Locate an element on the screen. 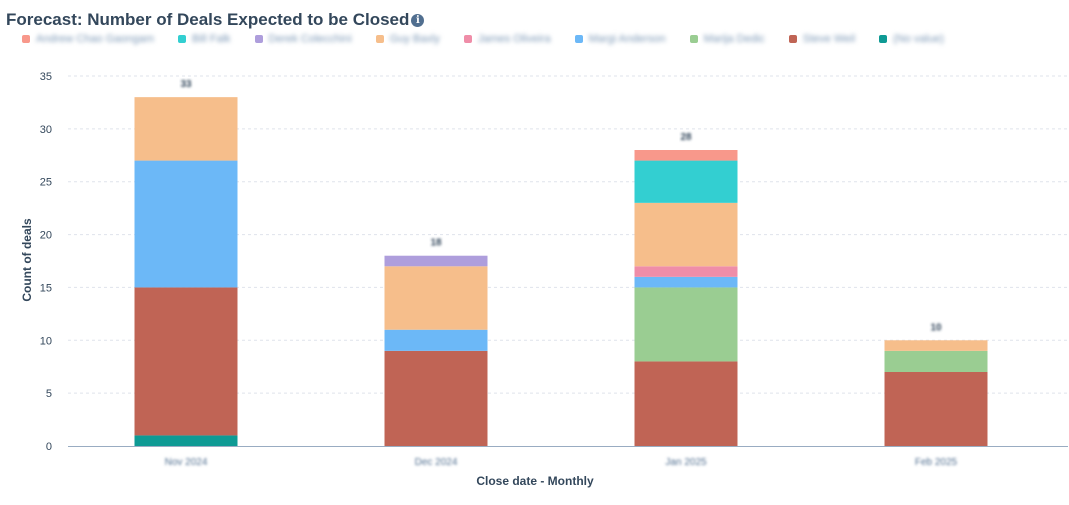 This screenshot has width=1069, height=505. y-tick-label: 10 is located at coordinates (46, 341).